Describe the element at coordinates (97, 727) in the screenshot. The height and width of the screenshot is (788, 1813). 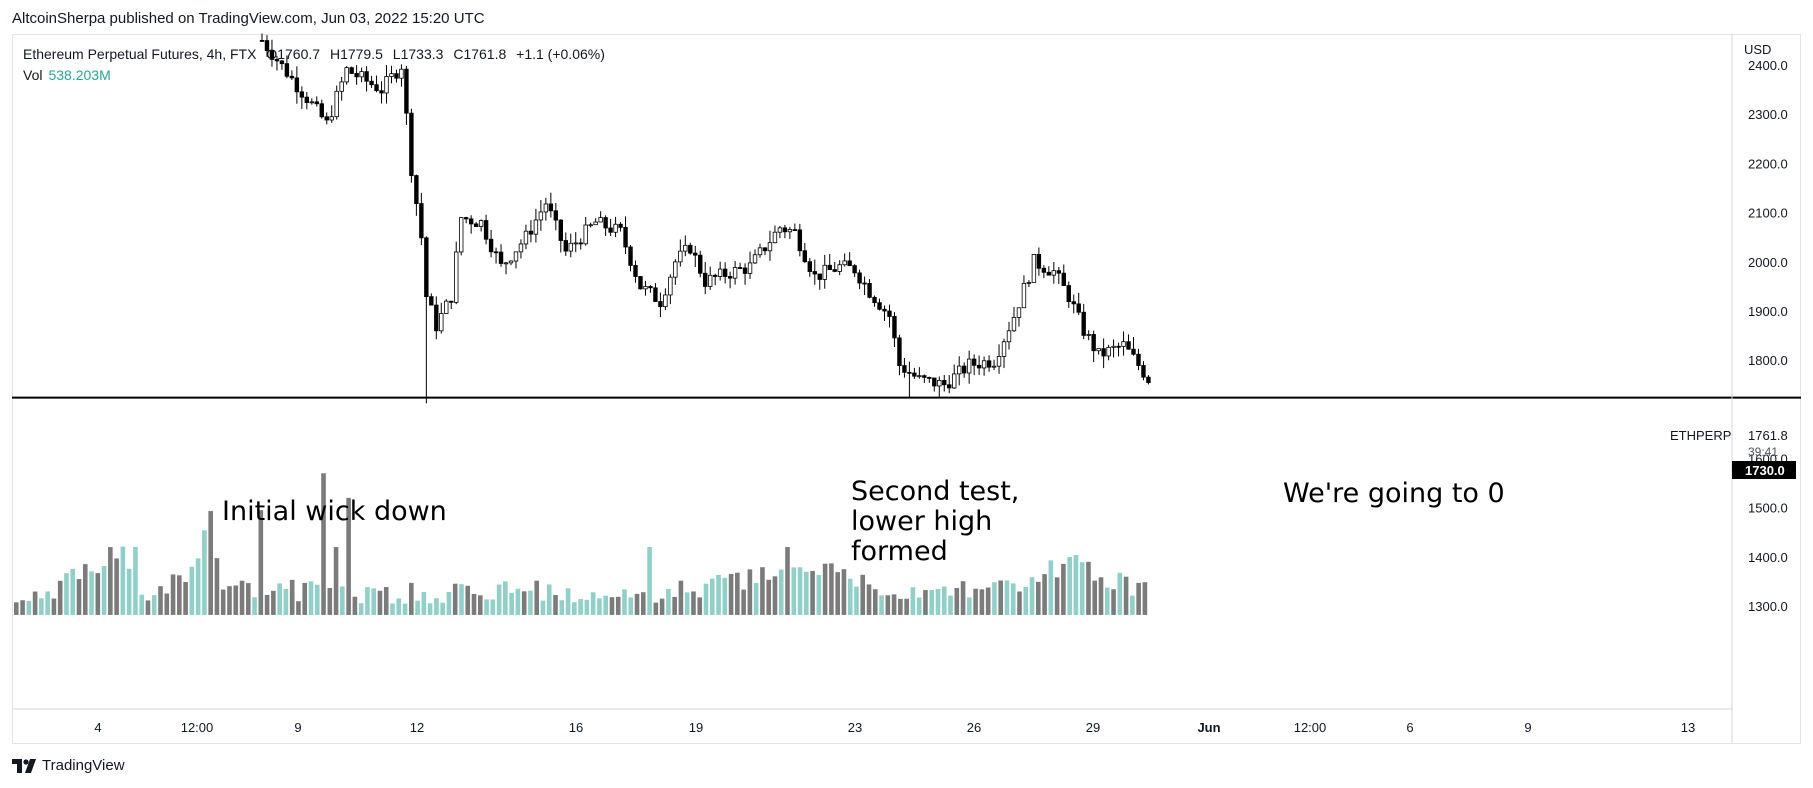
I see `time-tick-label: 4` at that location.